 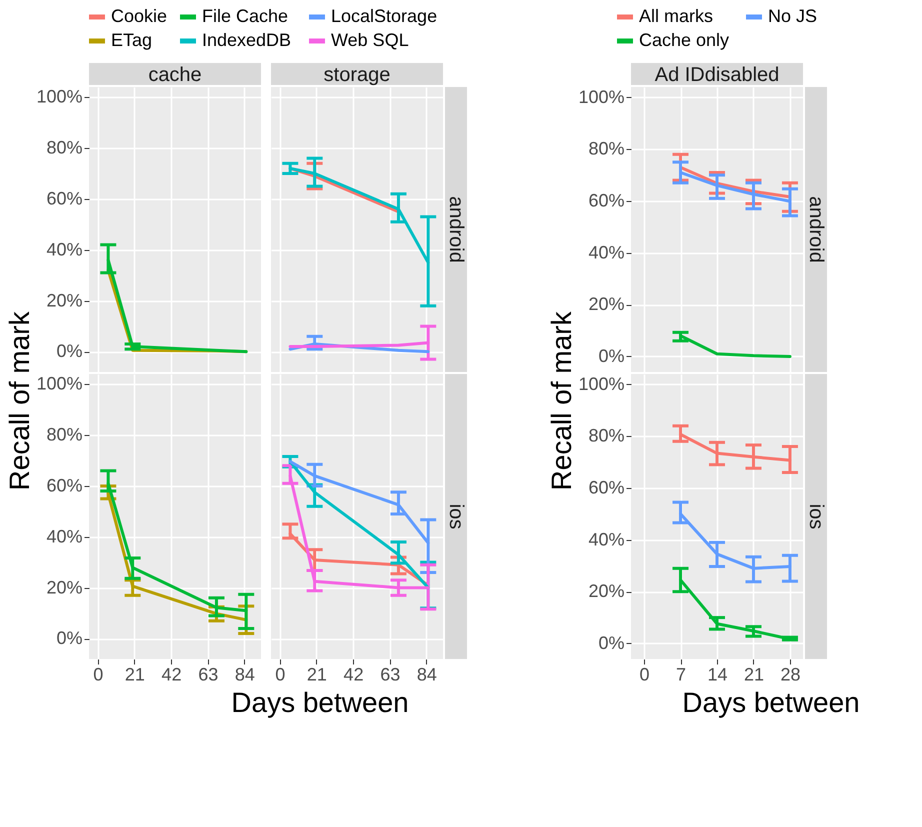 What do you see at coordinates (370, 40) in the screenshot?
I see `legend-label: Web SQL` at bounding box center [370, 40].